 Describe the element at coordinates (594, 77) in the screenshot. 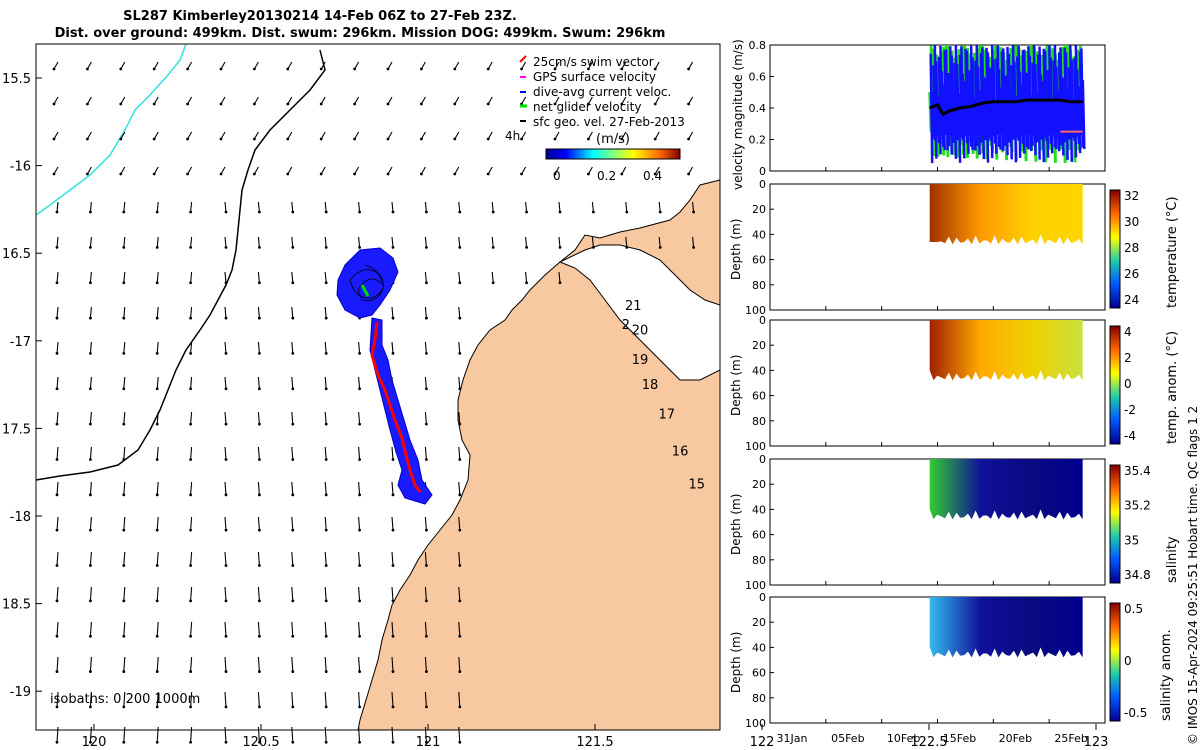

I see `legend-item-gps: GPS surface velocity` at that location.